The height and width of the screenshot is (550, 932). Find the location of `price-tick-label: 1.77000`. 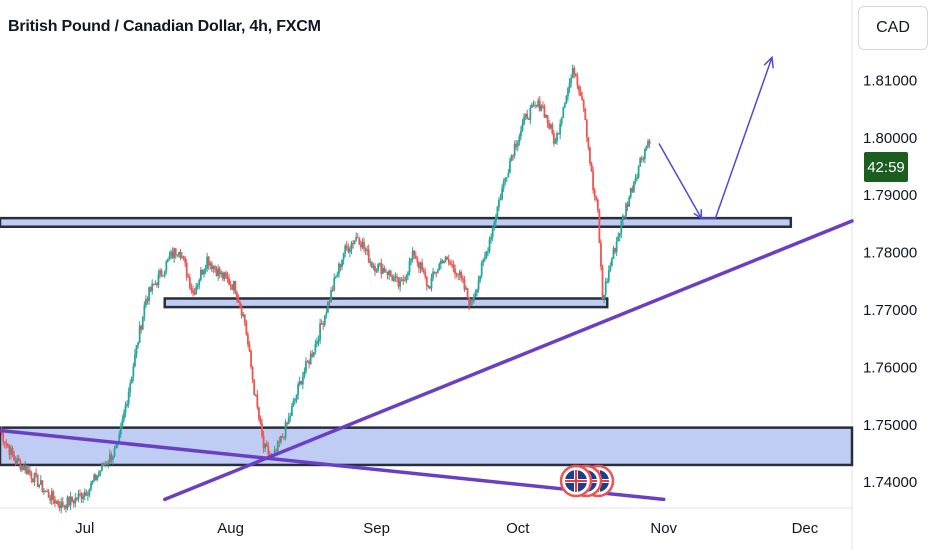

price-tick-label: 1.77000 is located at coordinates (890, 310).